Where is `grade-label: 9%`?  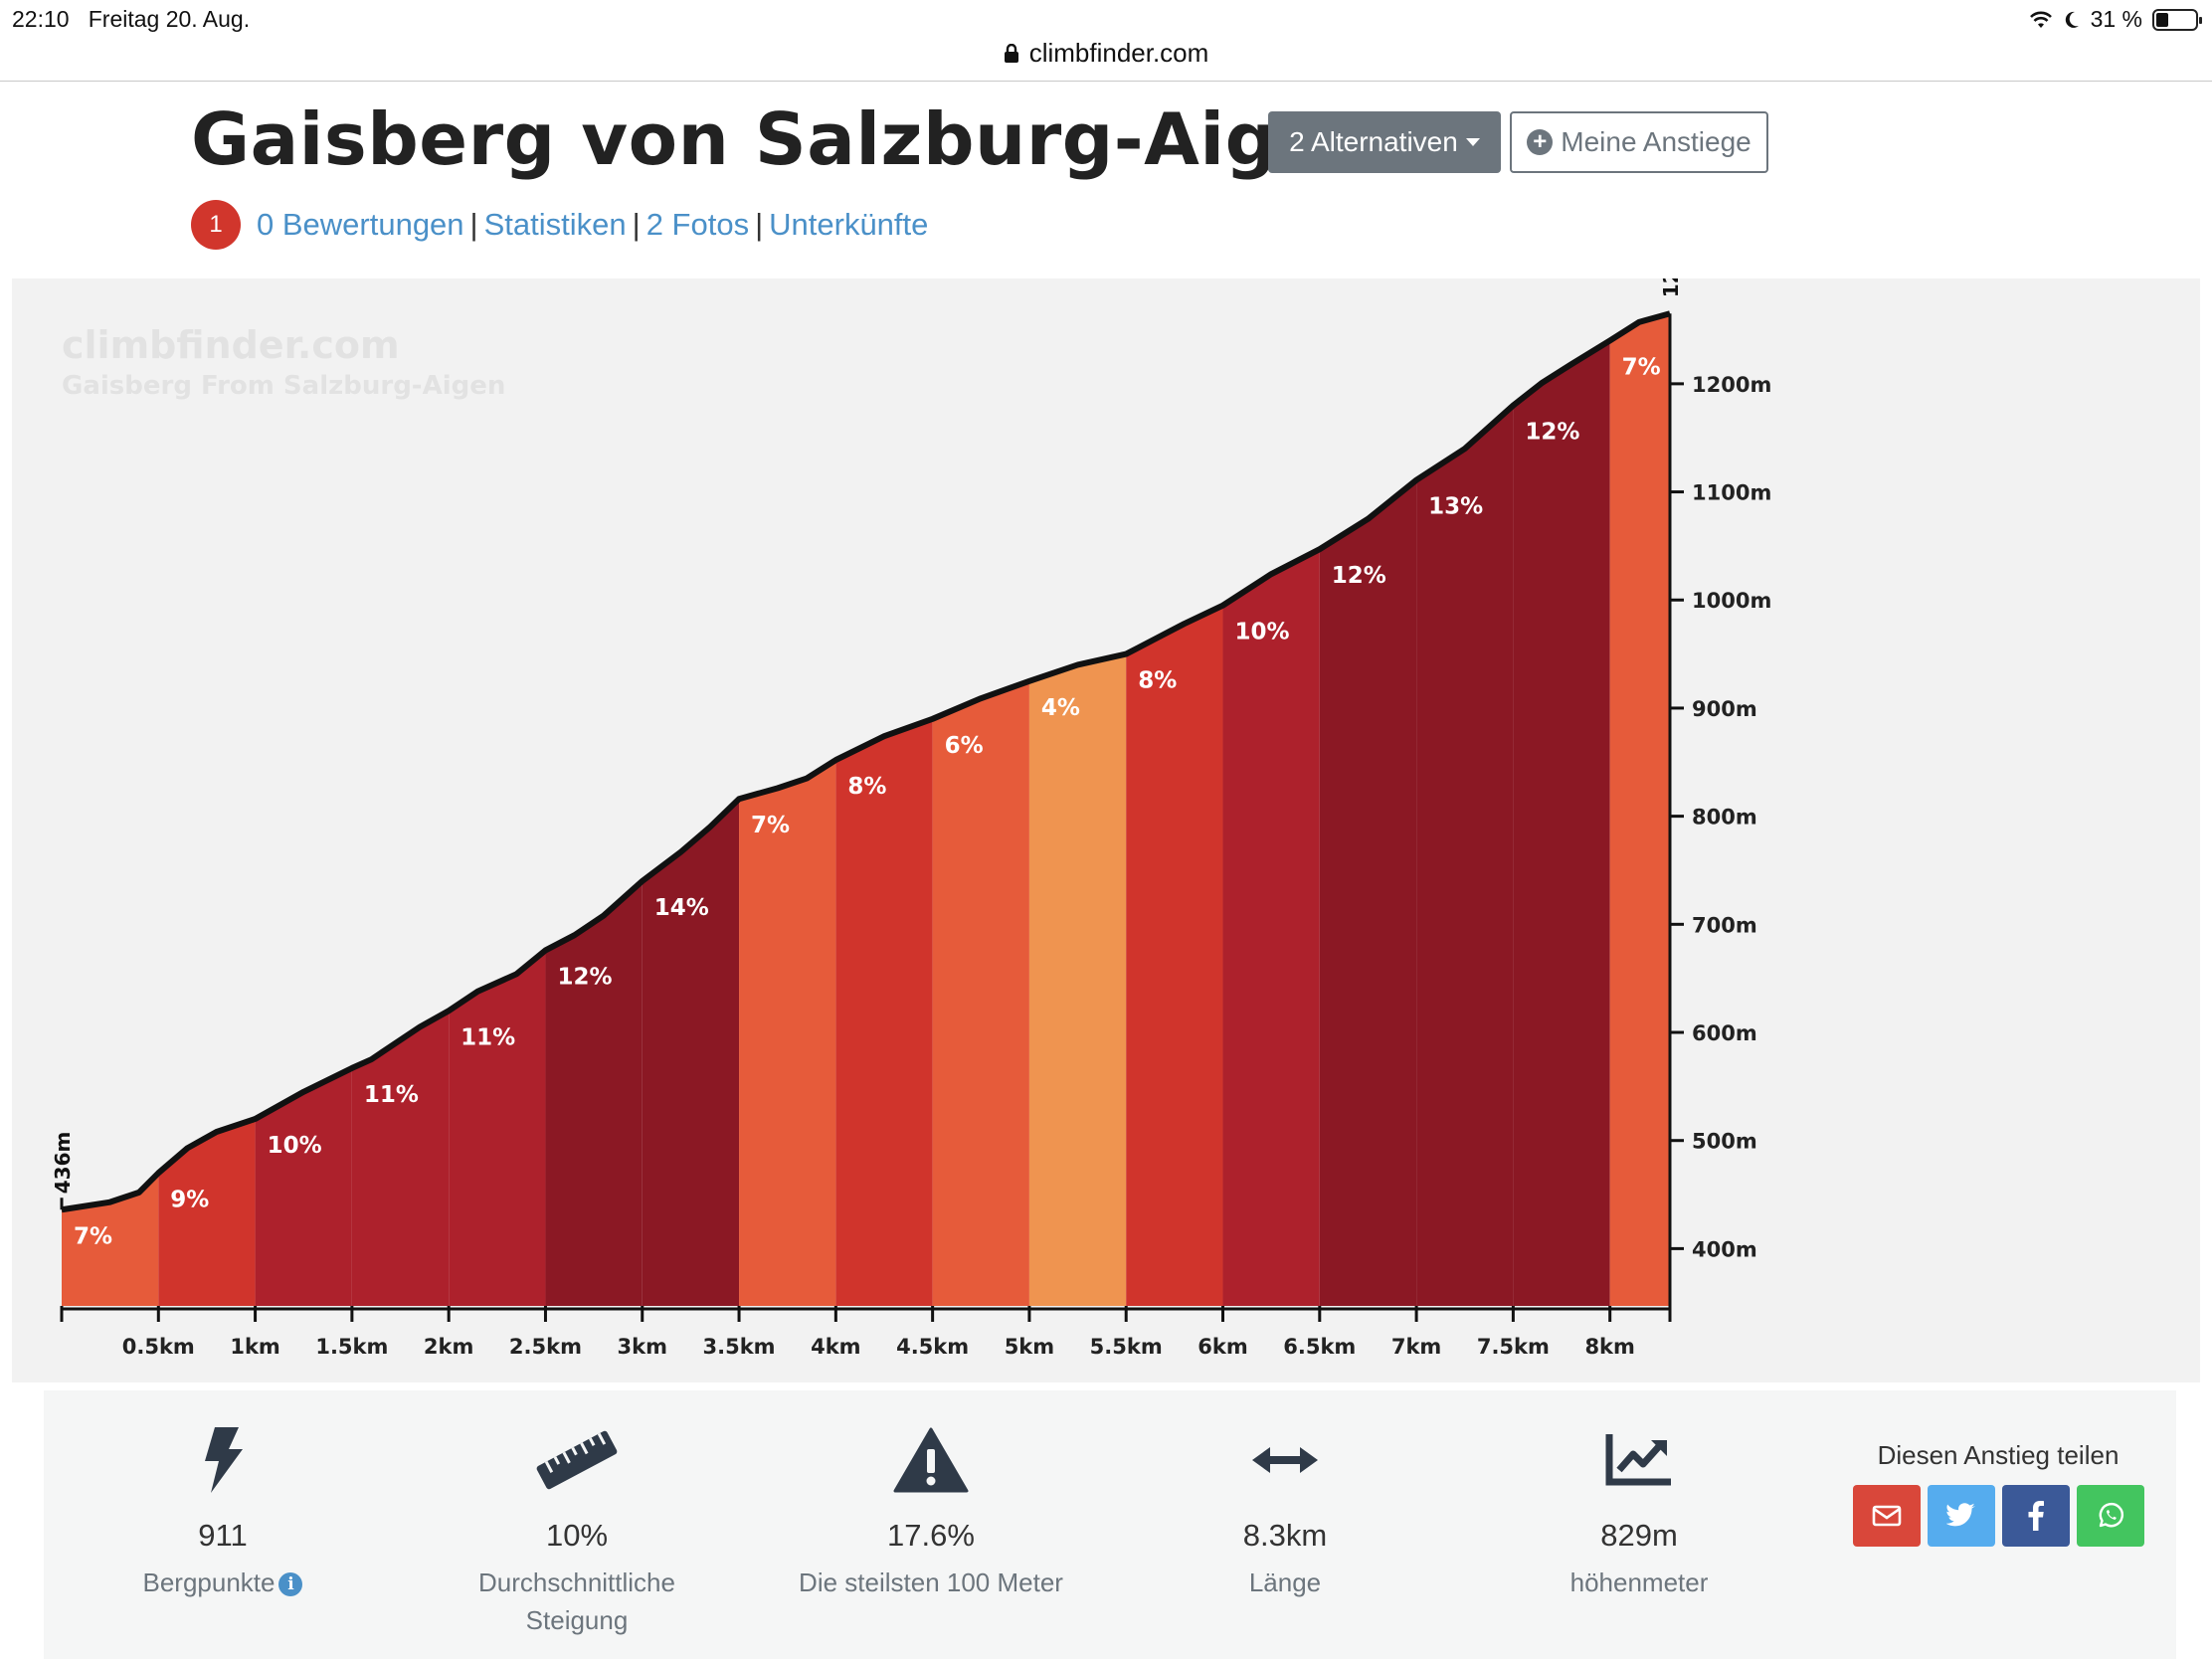
grade-label: 9% is located at coordinates (189, 1199).